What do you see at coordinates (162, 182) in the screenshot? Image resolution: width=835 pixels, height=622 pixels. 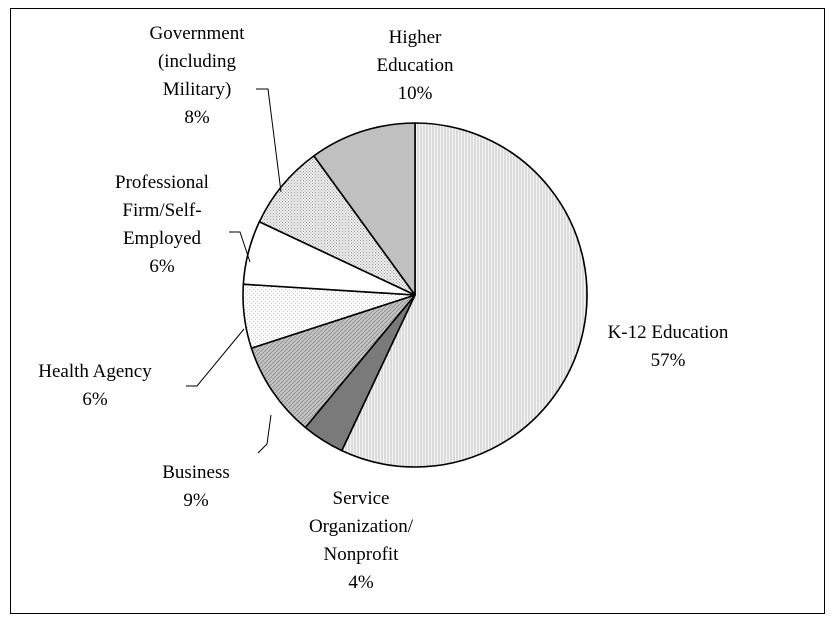 I see `slice-label-4: Professional` at bounding box center [162, 182].